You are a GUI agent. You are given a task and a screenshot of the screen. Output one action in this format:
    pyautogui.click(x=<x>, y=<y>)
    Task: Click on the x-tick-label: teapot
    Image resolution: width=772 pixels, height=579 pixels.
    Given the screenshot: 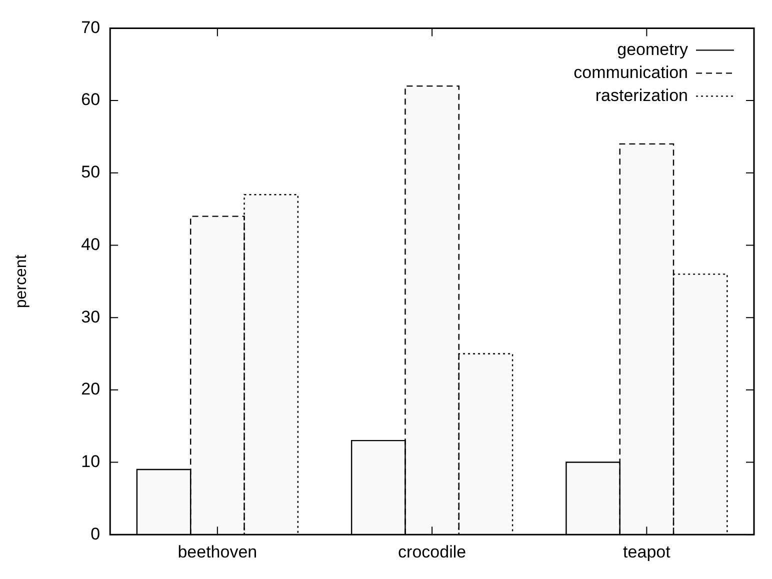 What is the action you would take?
    pyautogui.click(x=647, y=552)
    